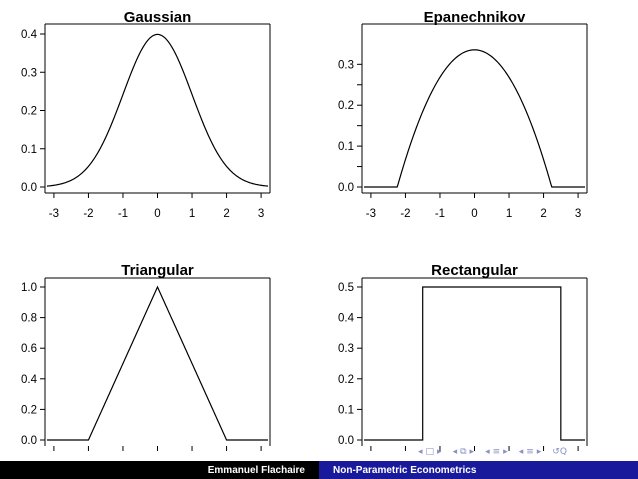 The height and width of the screenshot is (479, 638). Describe the element at coordinates (478, 470) in the screenshot. I see `footer-title: Non-Parametric Econometrics` at that location.